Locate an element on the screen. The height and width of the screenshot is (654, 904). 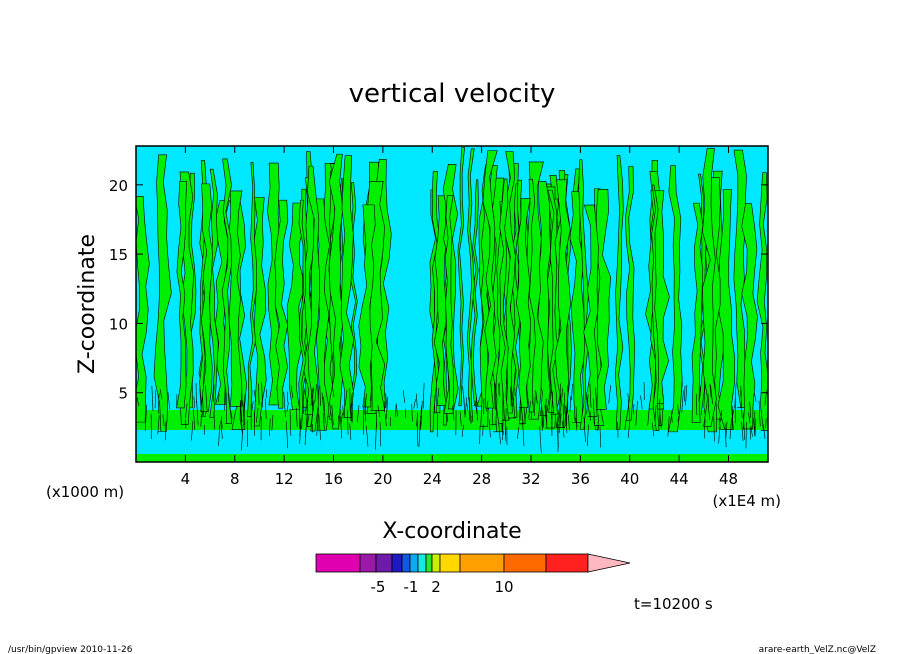
x-tick-label: 16 is located at coordinates (333, 479).